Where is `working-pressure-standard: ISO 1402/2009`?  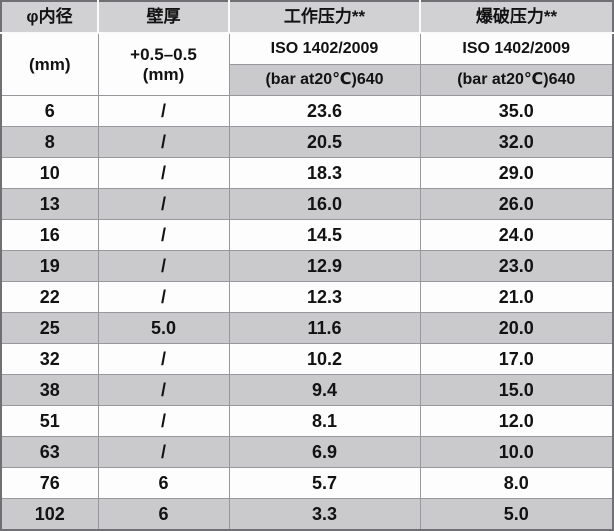 working-pressure-standard: ISO 1402/2009 is located at coordinates (324, 48).